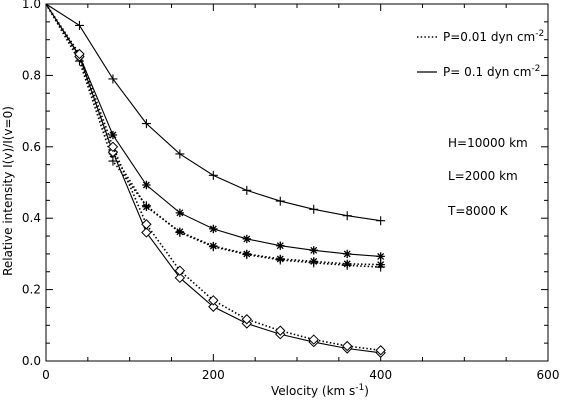 The image size is (566, 400). Describe the element at coordinates (46, 375) in the screenshot. I see `x-tick-label: 0` at that location.